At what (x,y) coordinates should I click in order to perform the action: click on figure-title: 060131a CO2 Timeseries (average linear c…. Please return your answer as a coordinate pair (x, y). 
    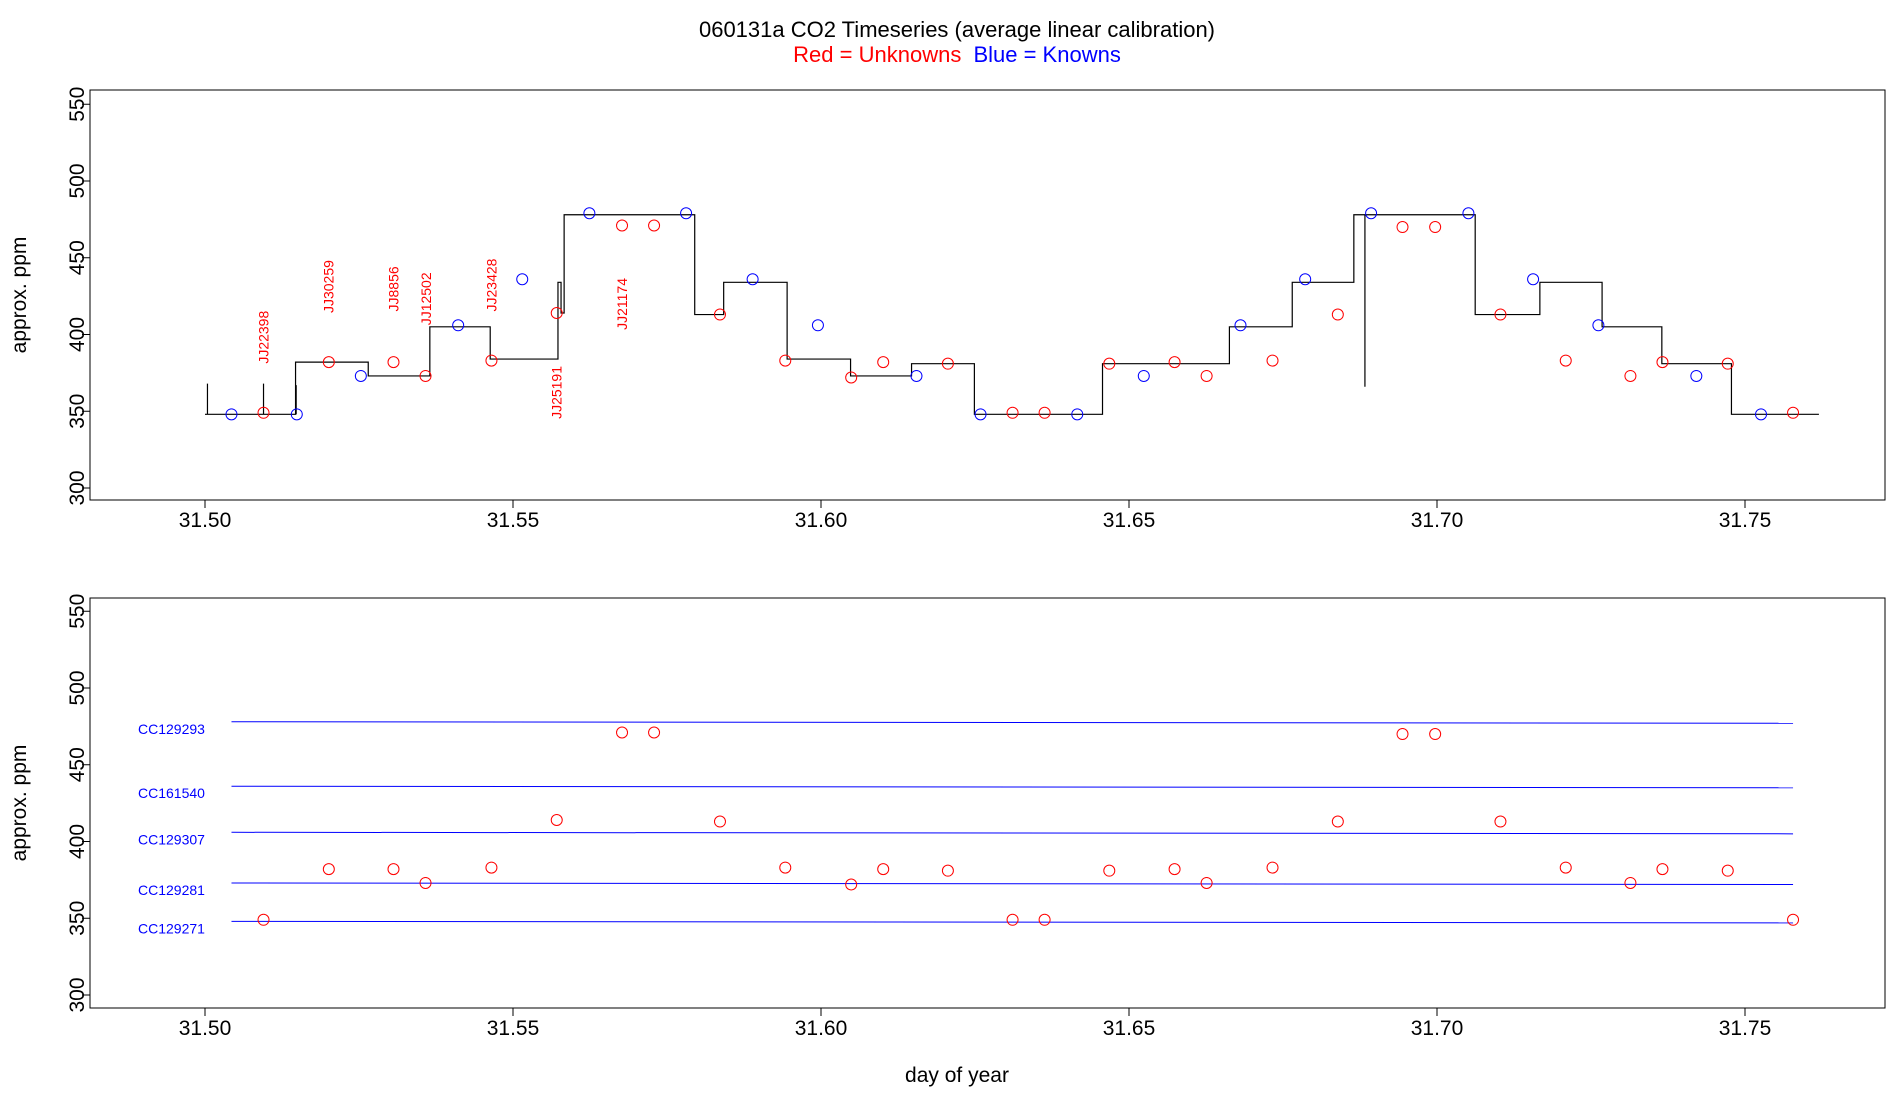
    Looking at the image, I should click on (957, 29).